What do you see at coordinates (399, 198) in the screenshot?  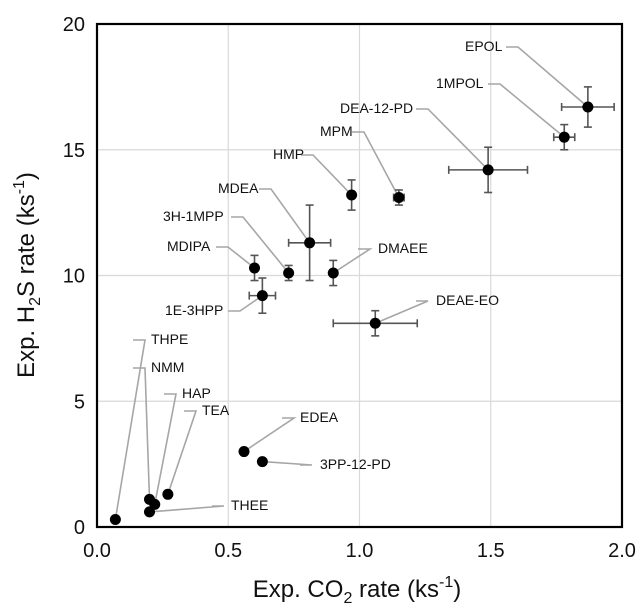 I see `data-point: MPM` at bounding box center [399, 198].